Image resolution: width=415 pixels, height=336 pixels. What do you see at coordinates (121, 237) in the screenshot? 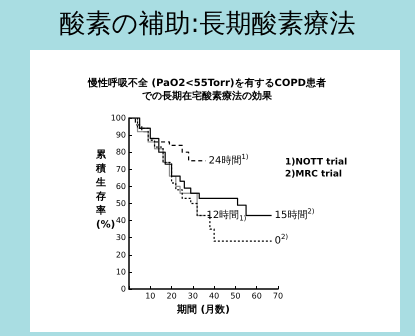
I see `y-tick-label: 30` at bounding box center [121, 237].